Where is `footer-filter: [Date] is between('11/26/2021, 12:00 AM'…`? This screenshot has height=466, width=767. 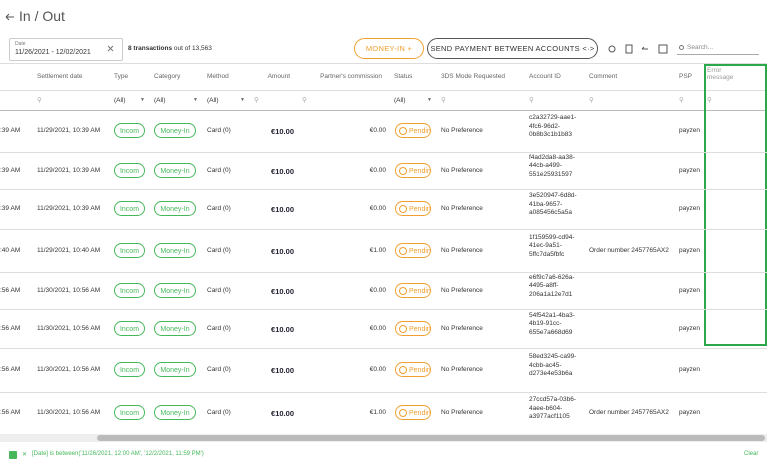 footer-filter: [Date] is between('11/26/2021, 12:00 AM'… is located at coordinates (118, 454).